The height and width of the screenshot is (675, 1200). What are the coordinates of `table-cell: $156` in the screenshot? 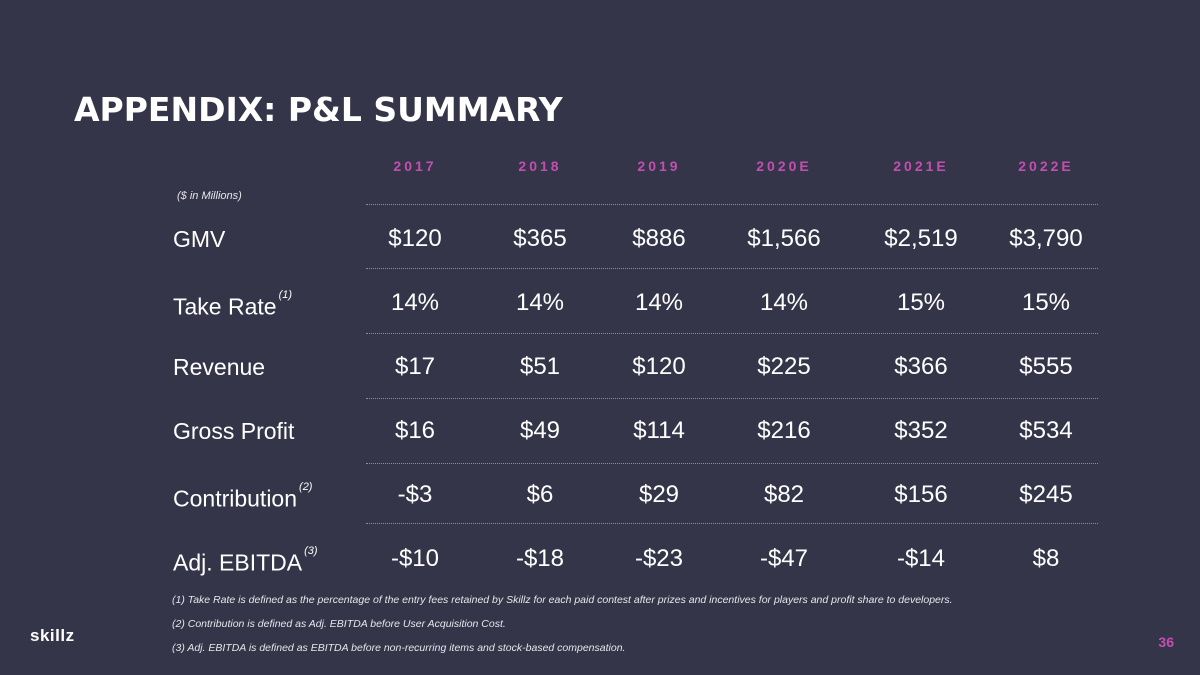 It's located at (921, 494).